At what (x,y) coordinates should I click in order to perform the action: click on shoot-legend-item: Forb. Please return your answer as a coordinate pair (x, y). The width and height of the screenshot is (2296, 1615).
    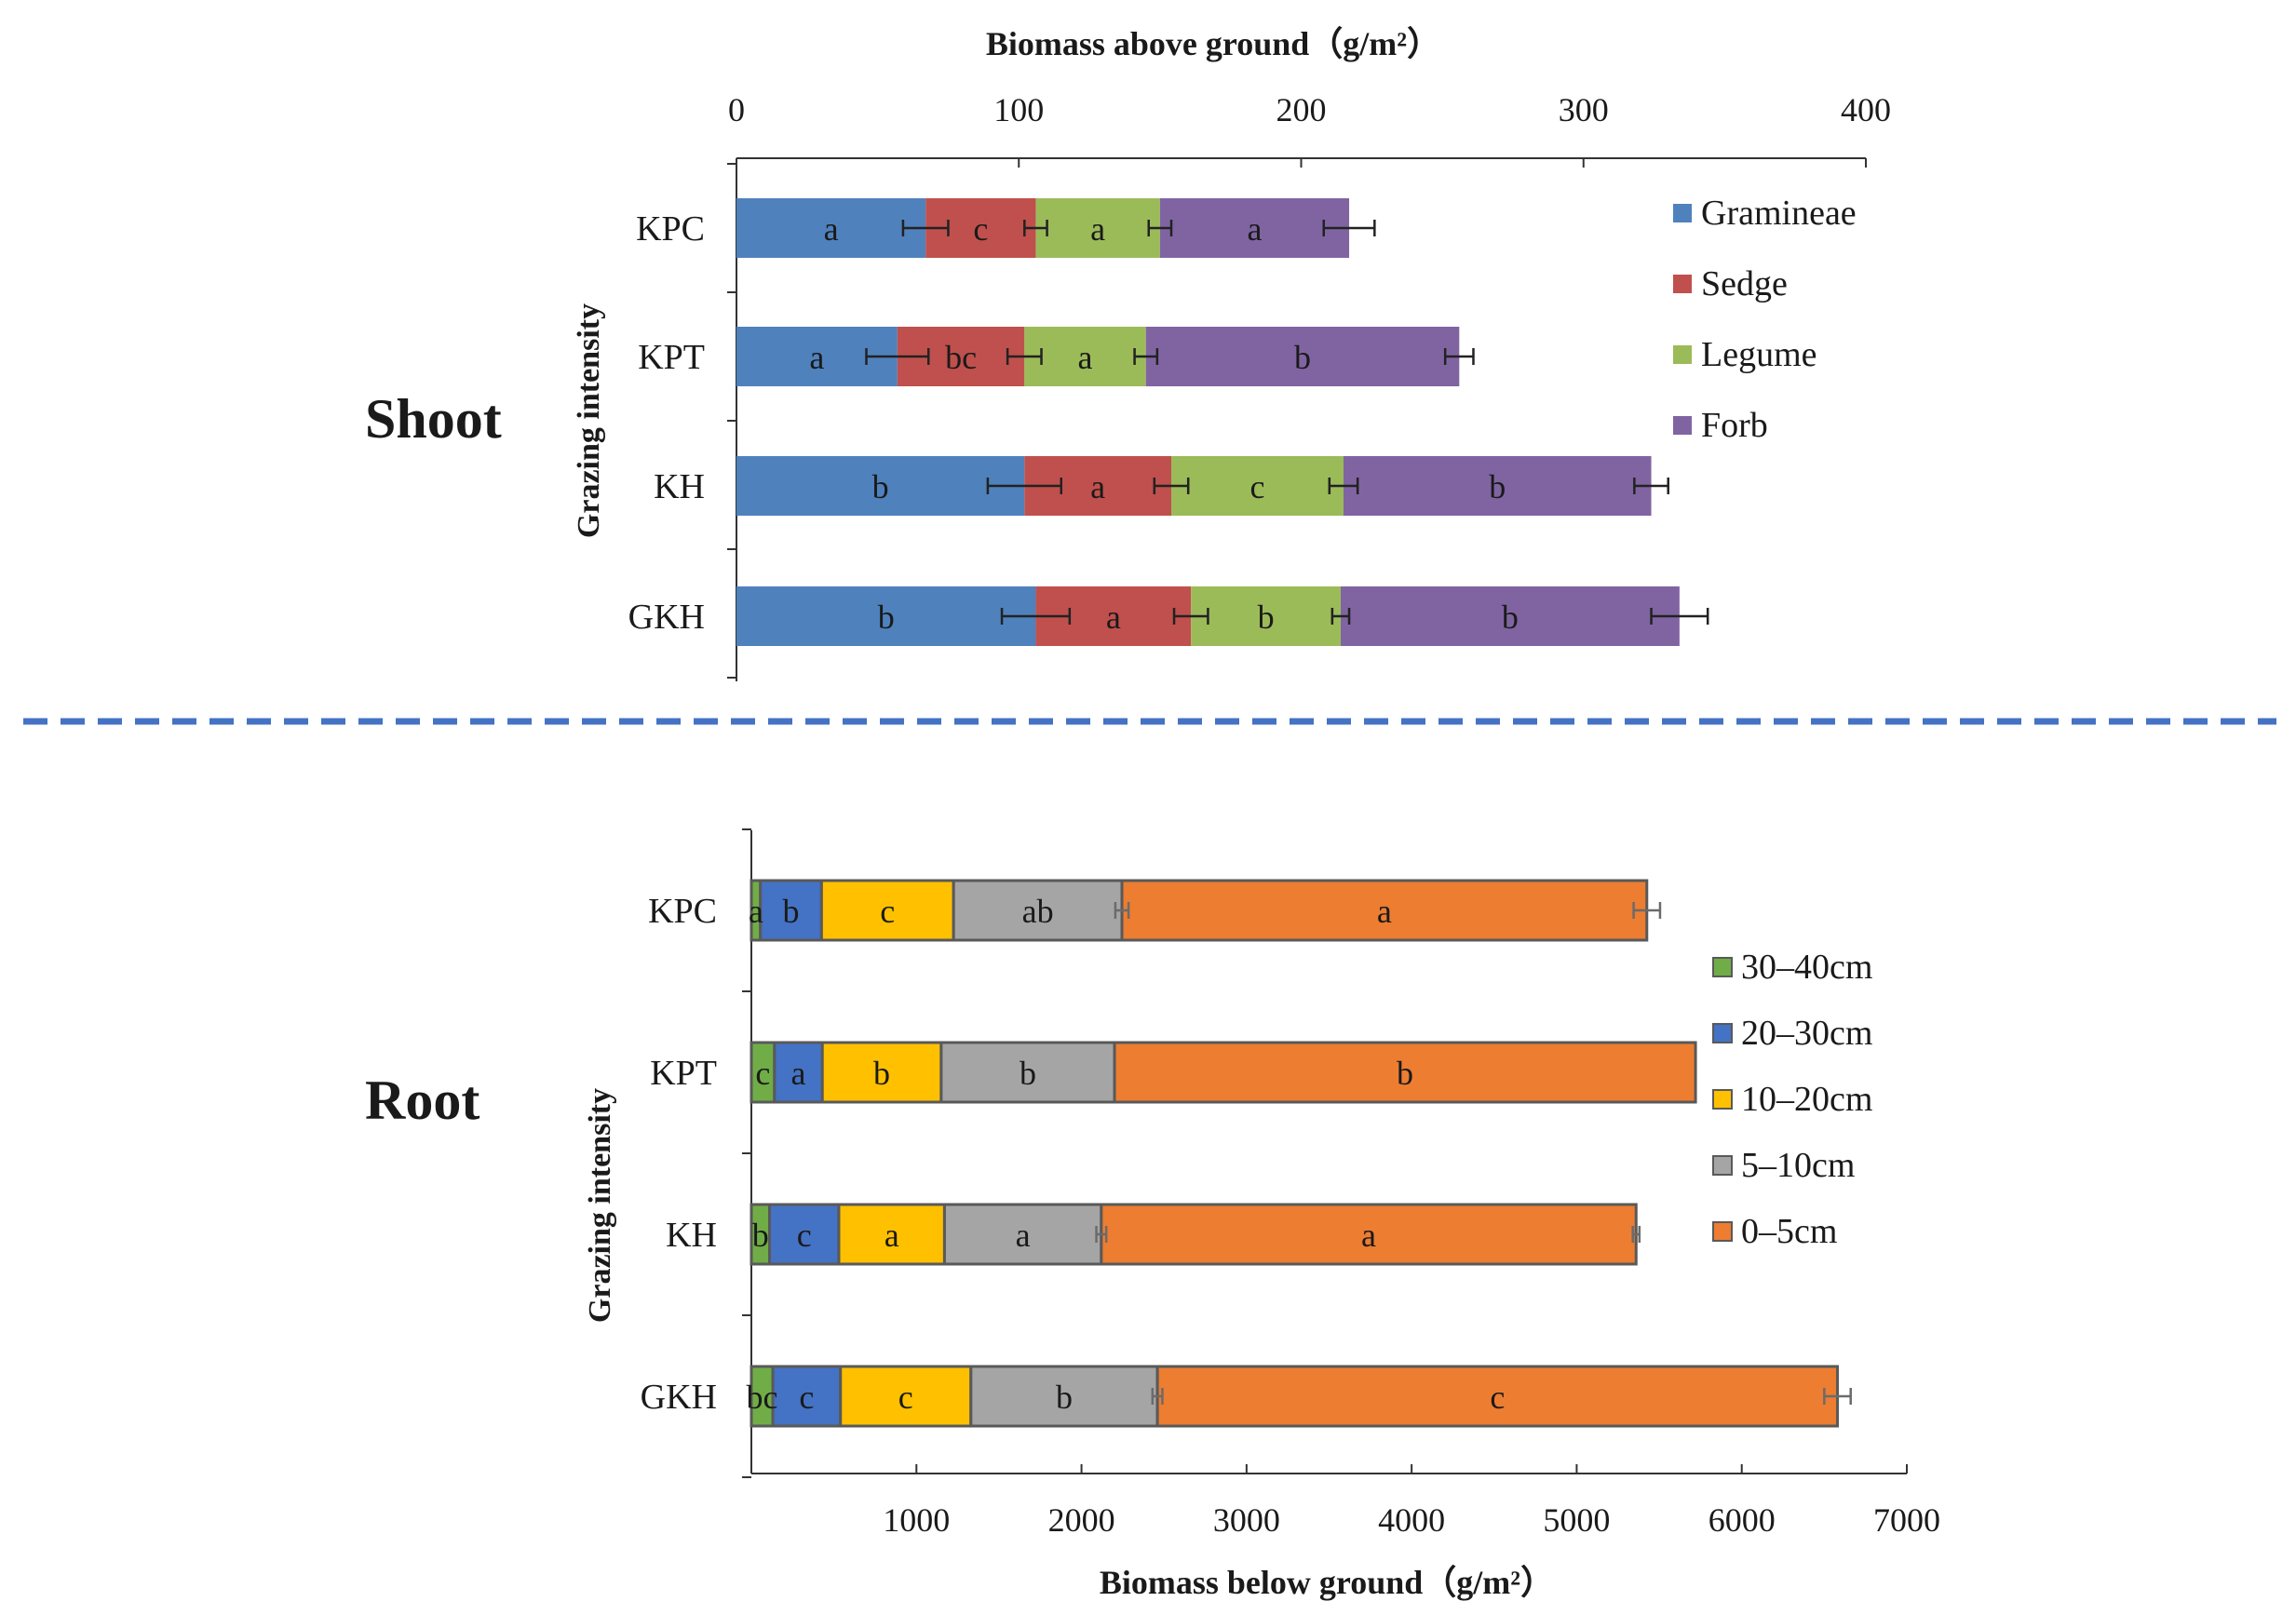
    Looking at the image, I should click on (1721, 425).